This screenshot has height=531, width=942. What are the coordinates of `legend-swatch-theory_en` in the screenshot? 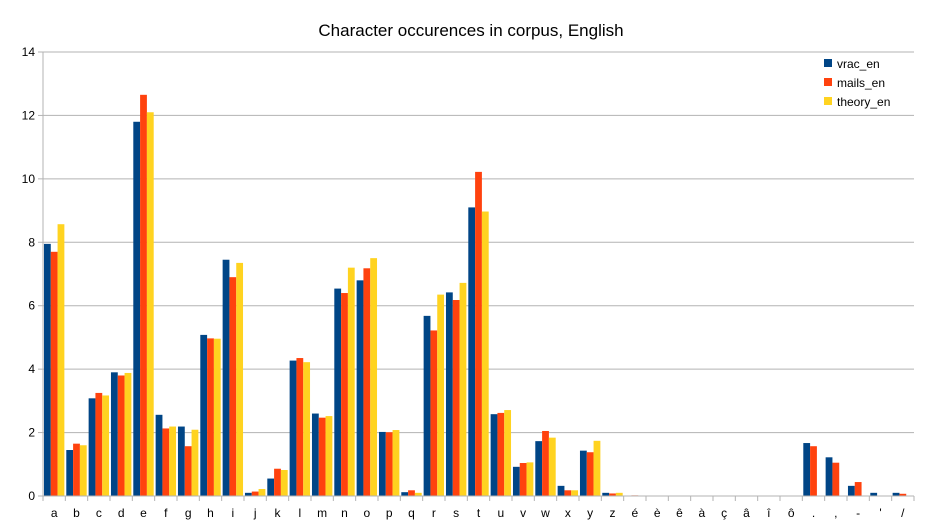 It's located at (828, 101).